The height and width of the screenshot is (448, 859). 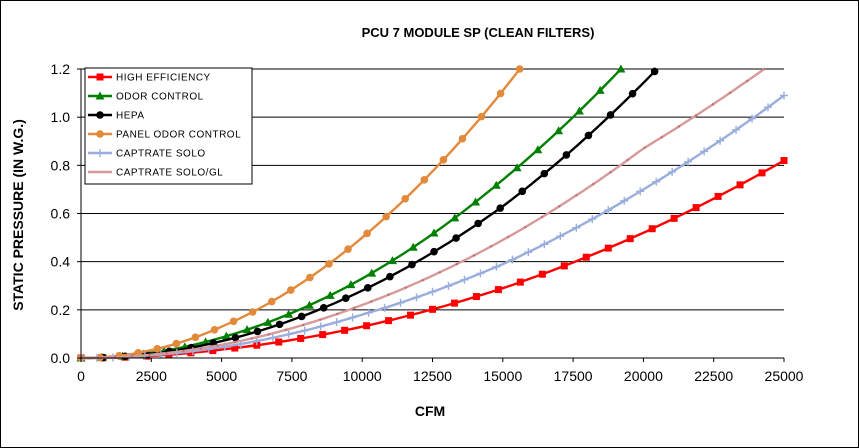 What do you see at coordinates (478, 32) in the screenshot?
I see `chart-title: PCU 7 MODULE SP (CLEAN FILTERS)` at bounding box center [478, 32].